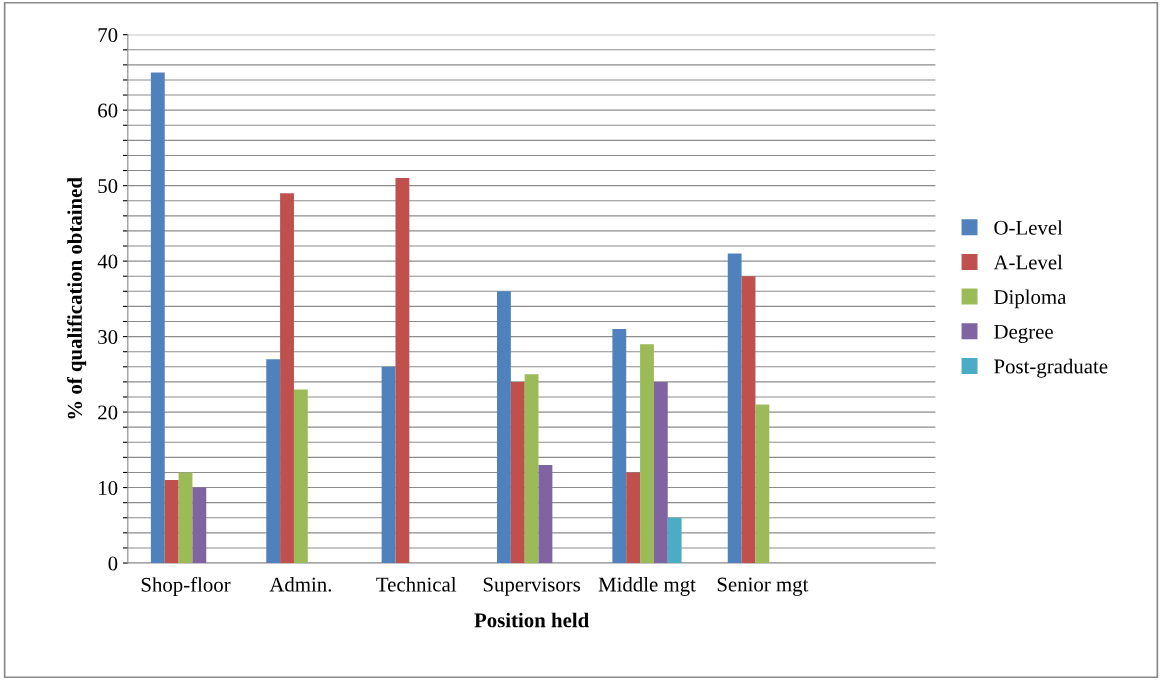 The height and width of the screenshot is (680, 1162). Describe the element at coordinates (1028, 227) in the screenshot. I see `legend-label: O-Level` at that location.